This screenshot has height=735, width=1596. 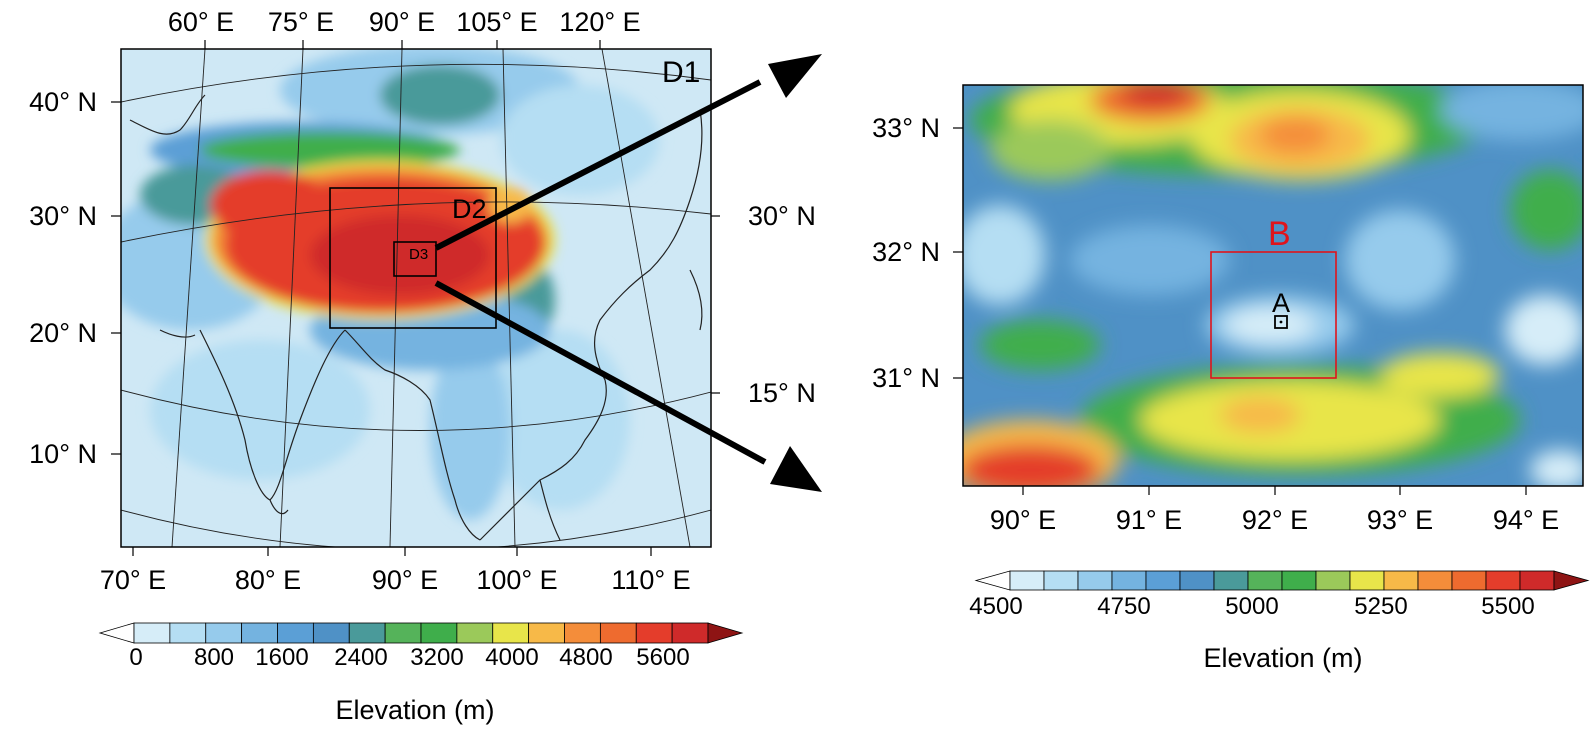 What do you see at coordinates (628, 273) in the screenshot?
I see `zoom-arrows` at bounding box center [628, 273].